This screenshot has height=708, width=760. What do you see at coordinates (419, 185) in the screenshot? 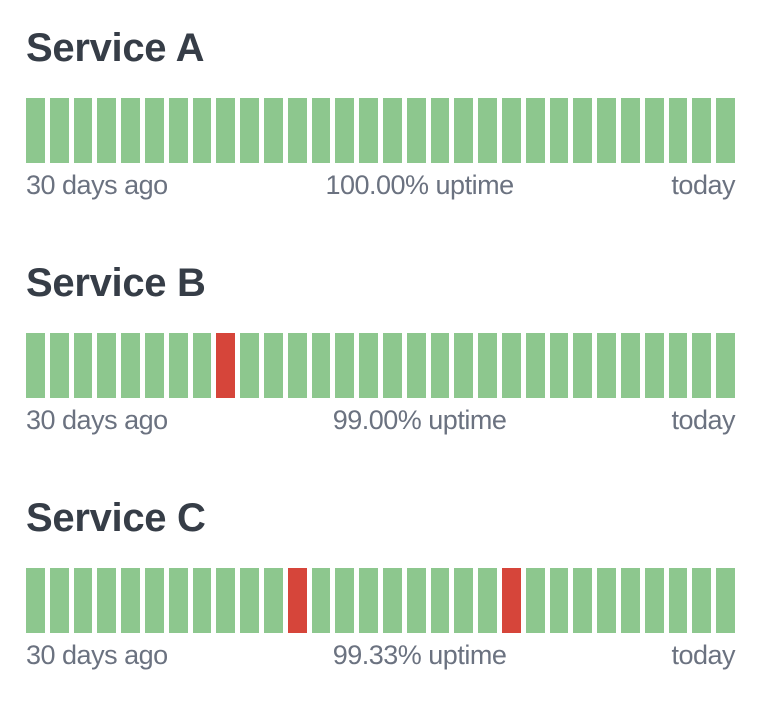
I see `service-a-uptime-label: 100.00% uptime` at bounding box center [419, 185].